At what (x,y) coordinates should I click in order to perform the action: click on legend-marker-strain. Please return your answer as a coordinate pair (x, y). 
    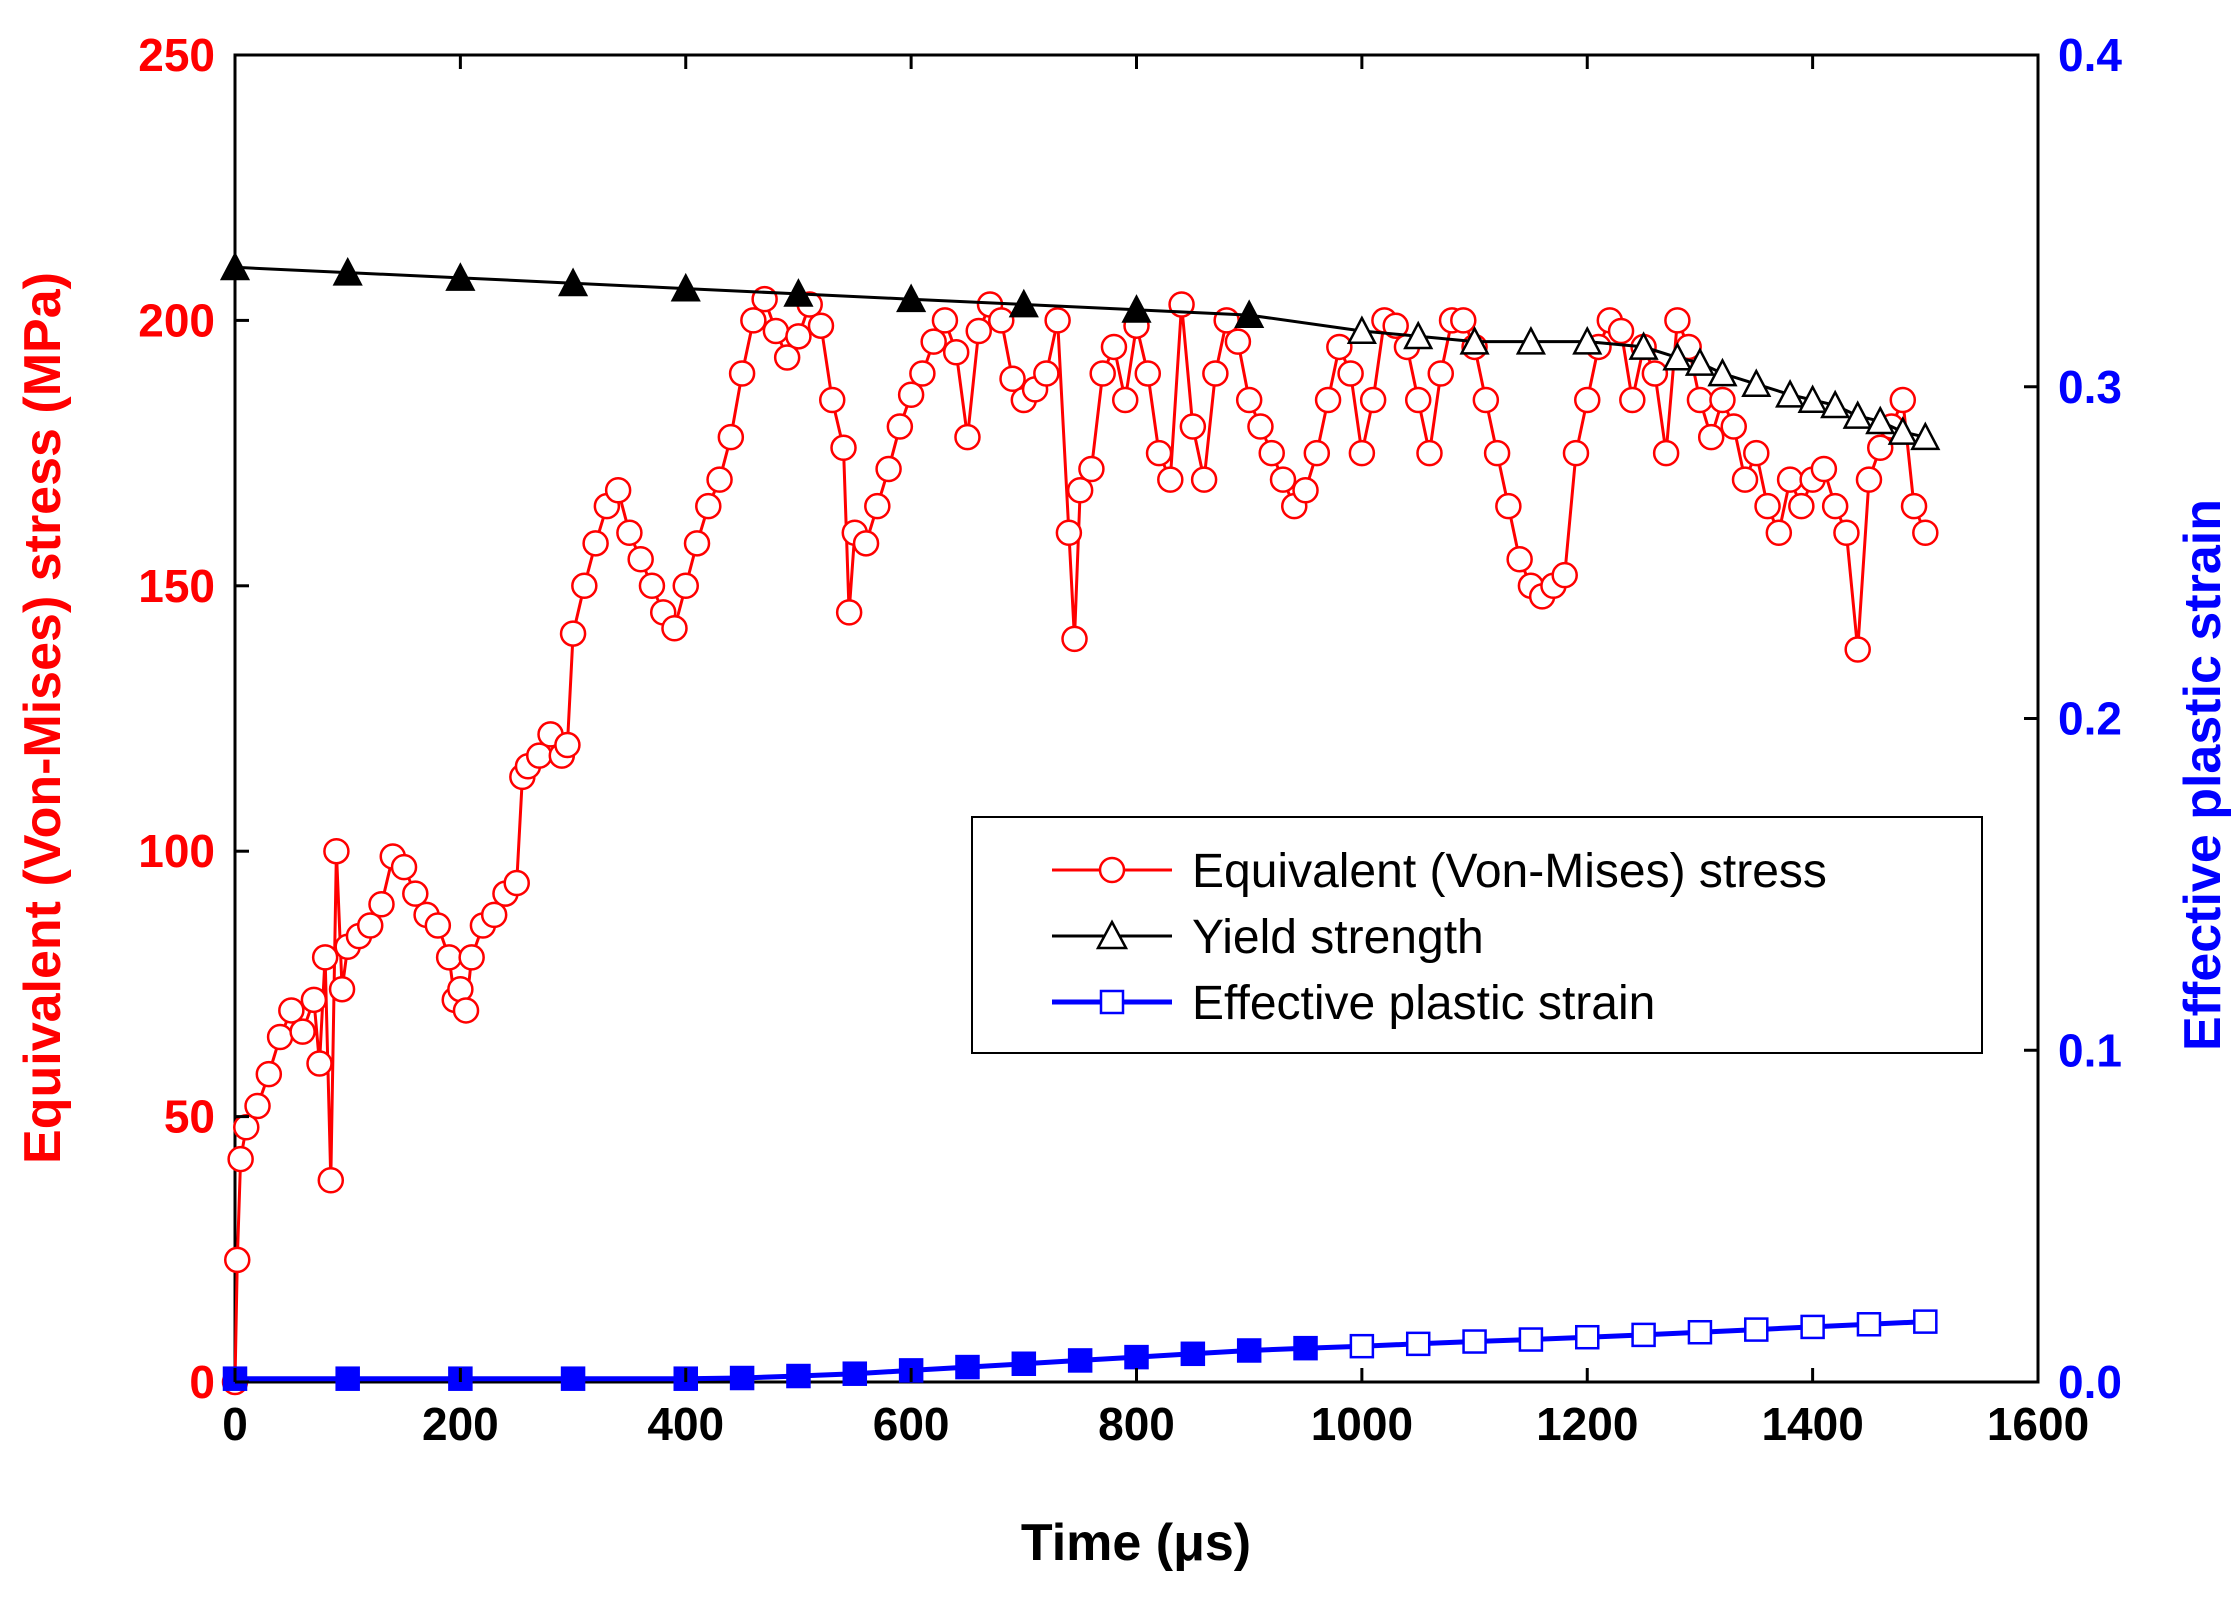
    Looking at the image, I should click on (1112, 1002).